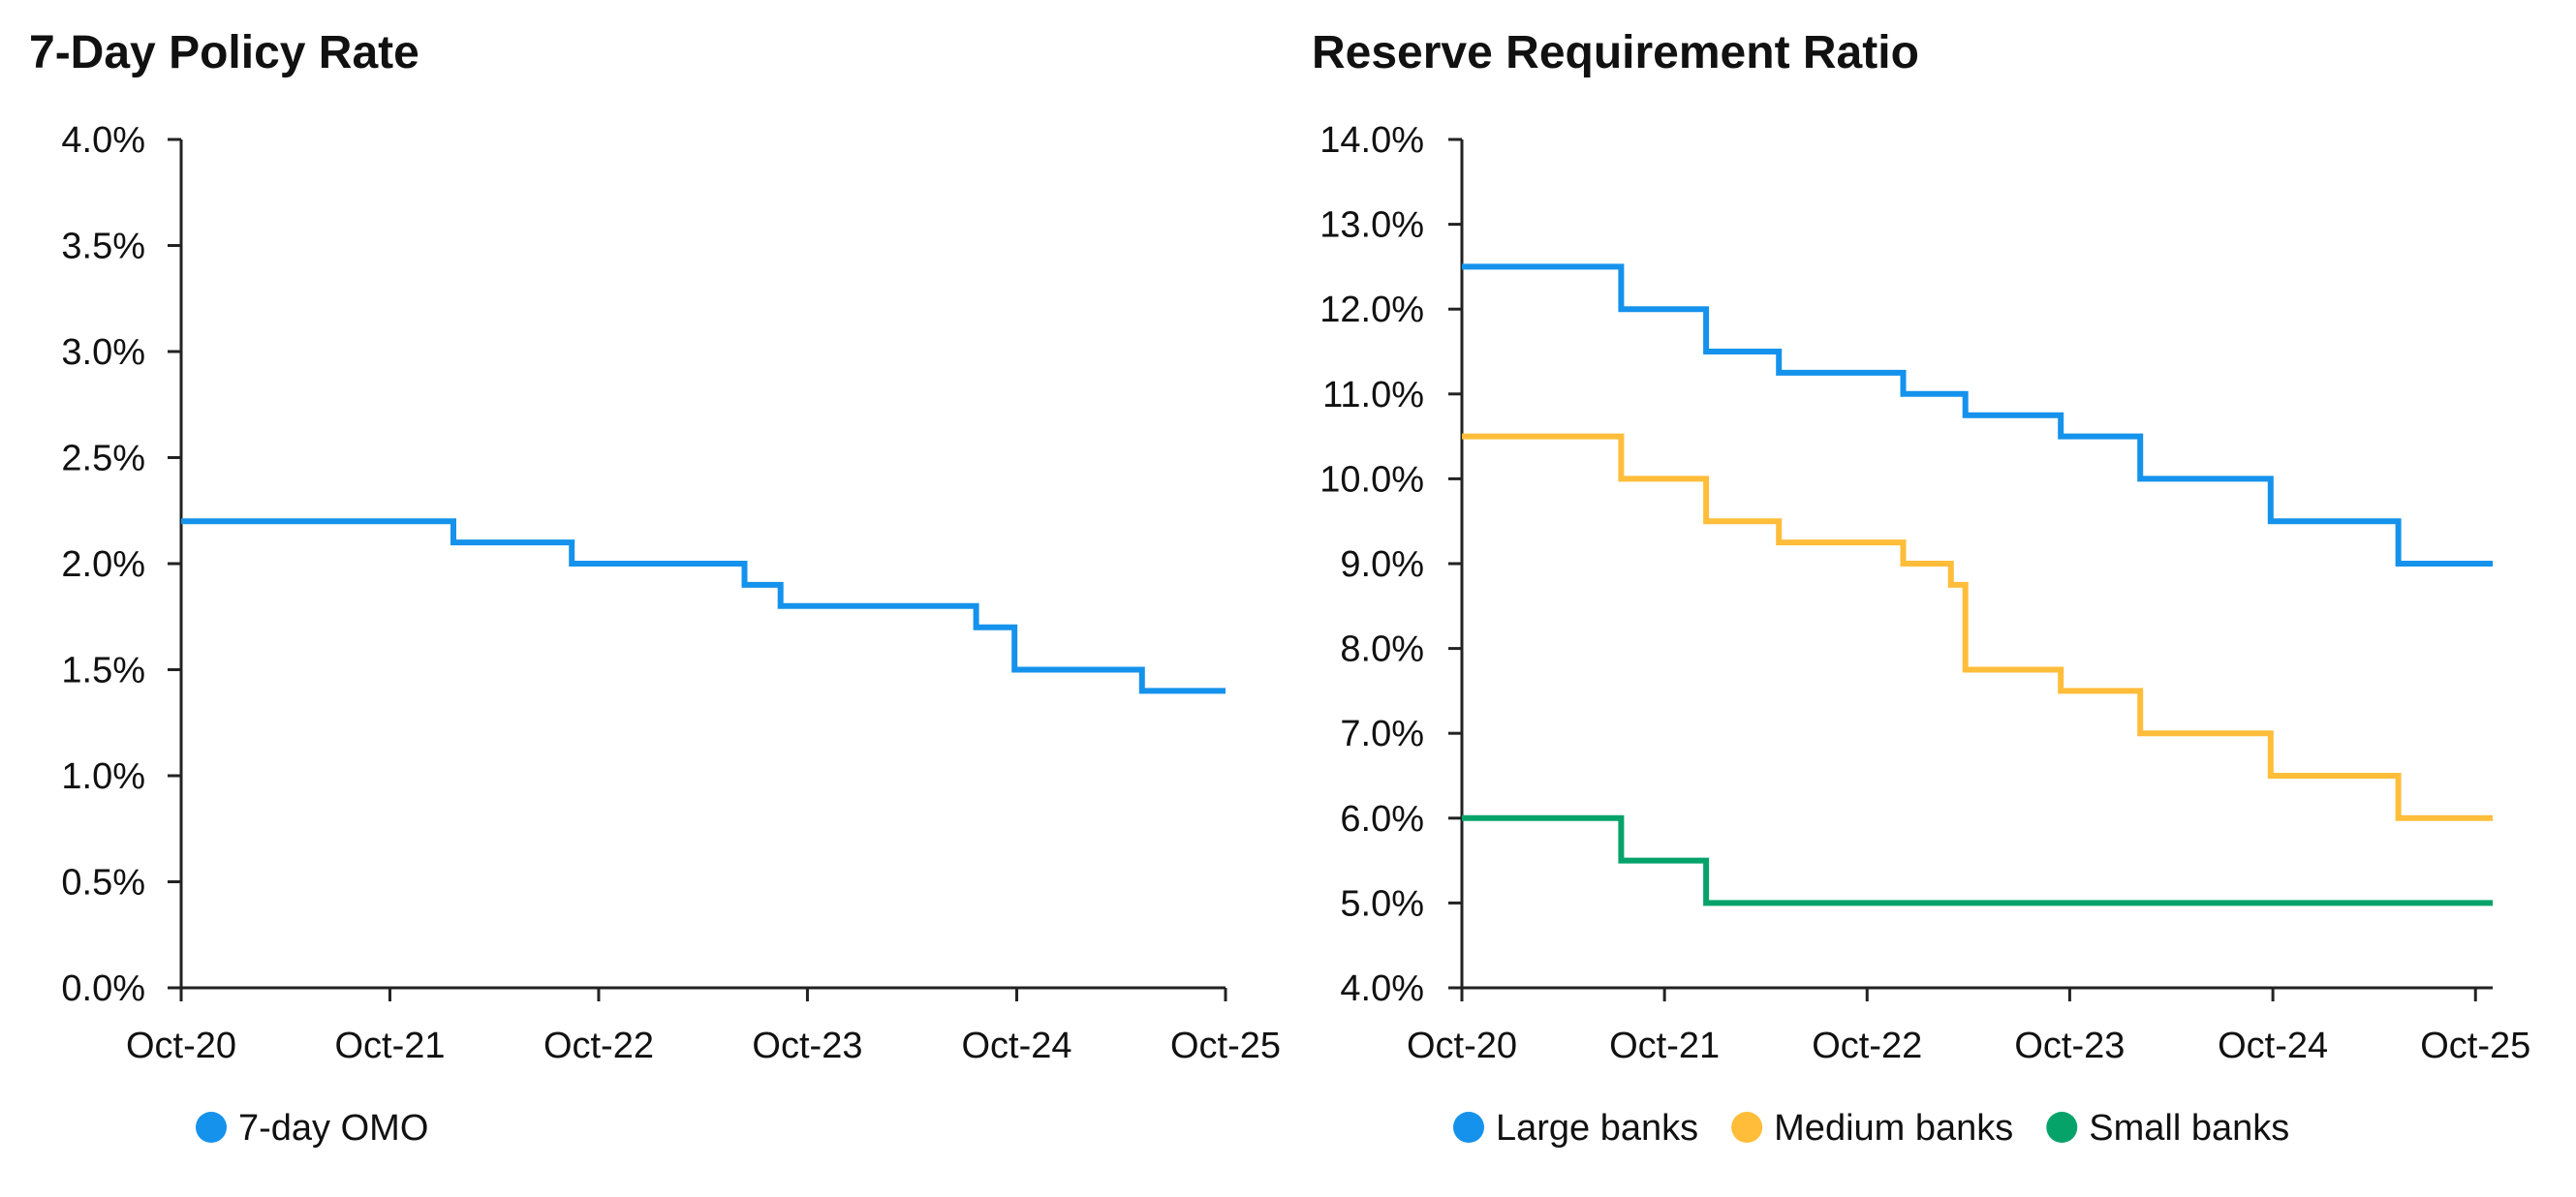 The image size is (2576, 1197). I want to click on legend-label: 7-day OMO, so click(333, 1128).